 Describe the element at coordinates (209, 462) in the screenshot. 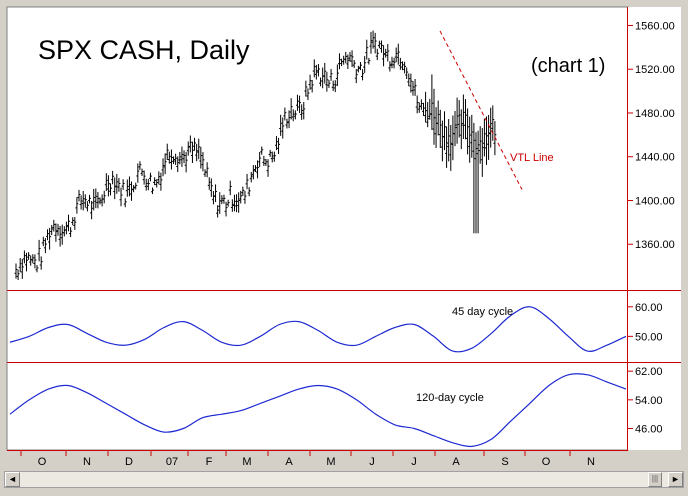

I see `x-tick-label: F` at that location.